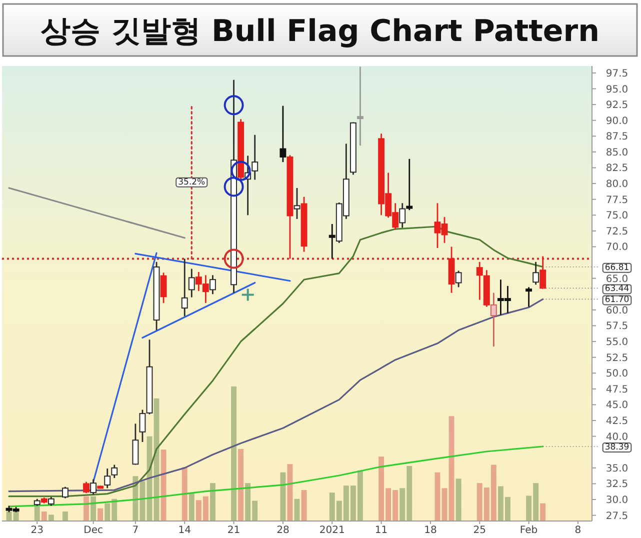  I want to click on ytick: 65.0, so click(617, 279).